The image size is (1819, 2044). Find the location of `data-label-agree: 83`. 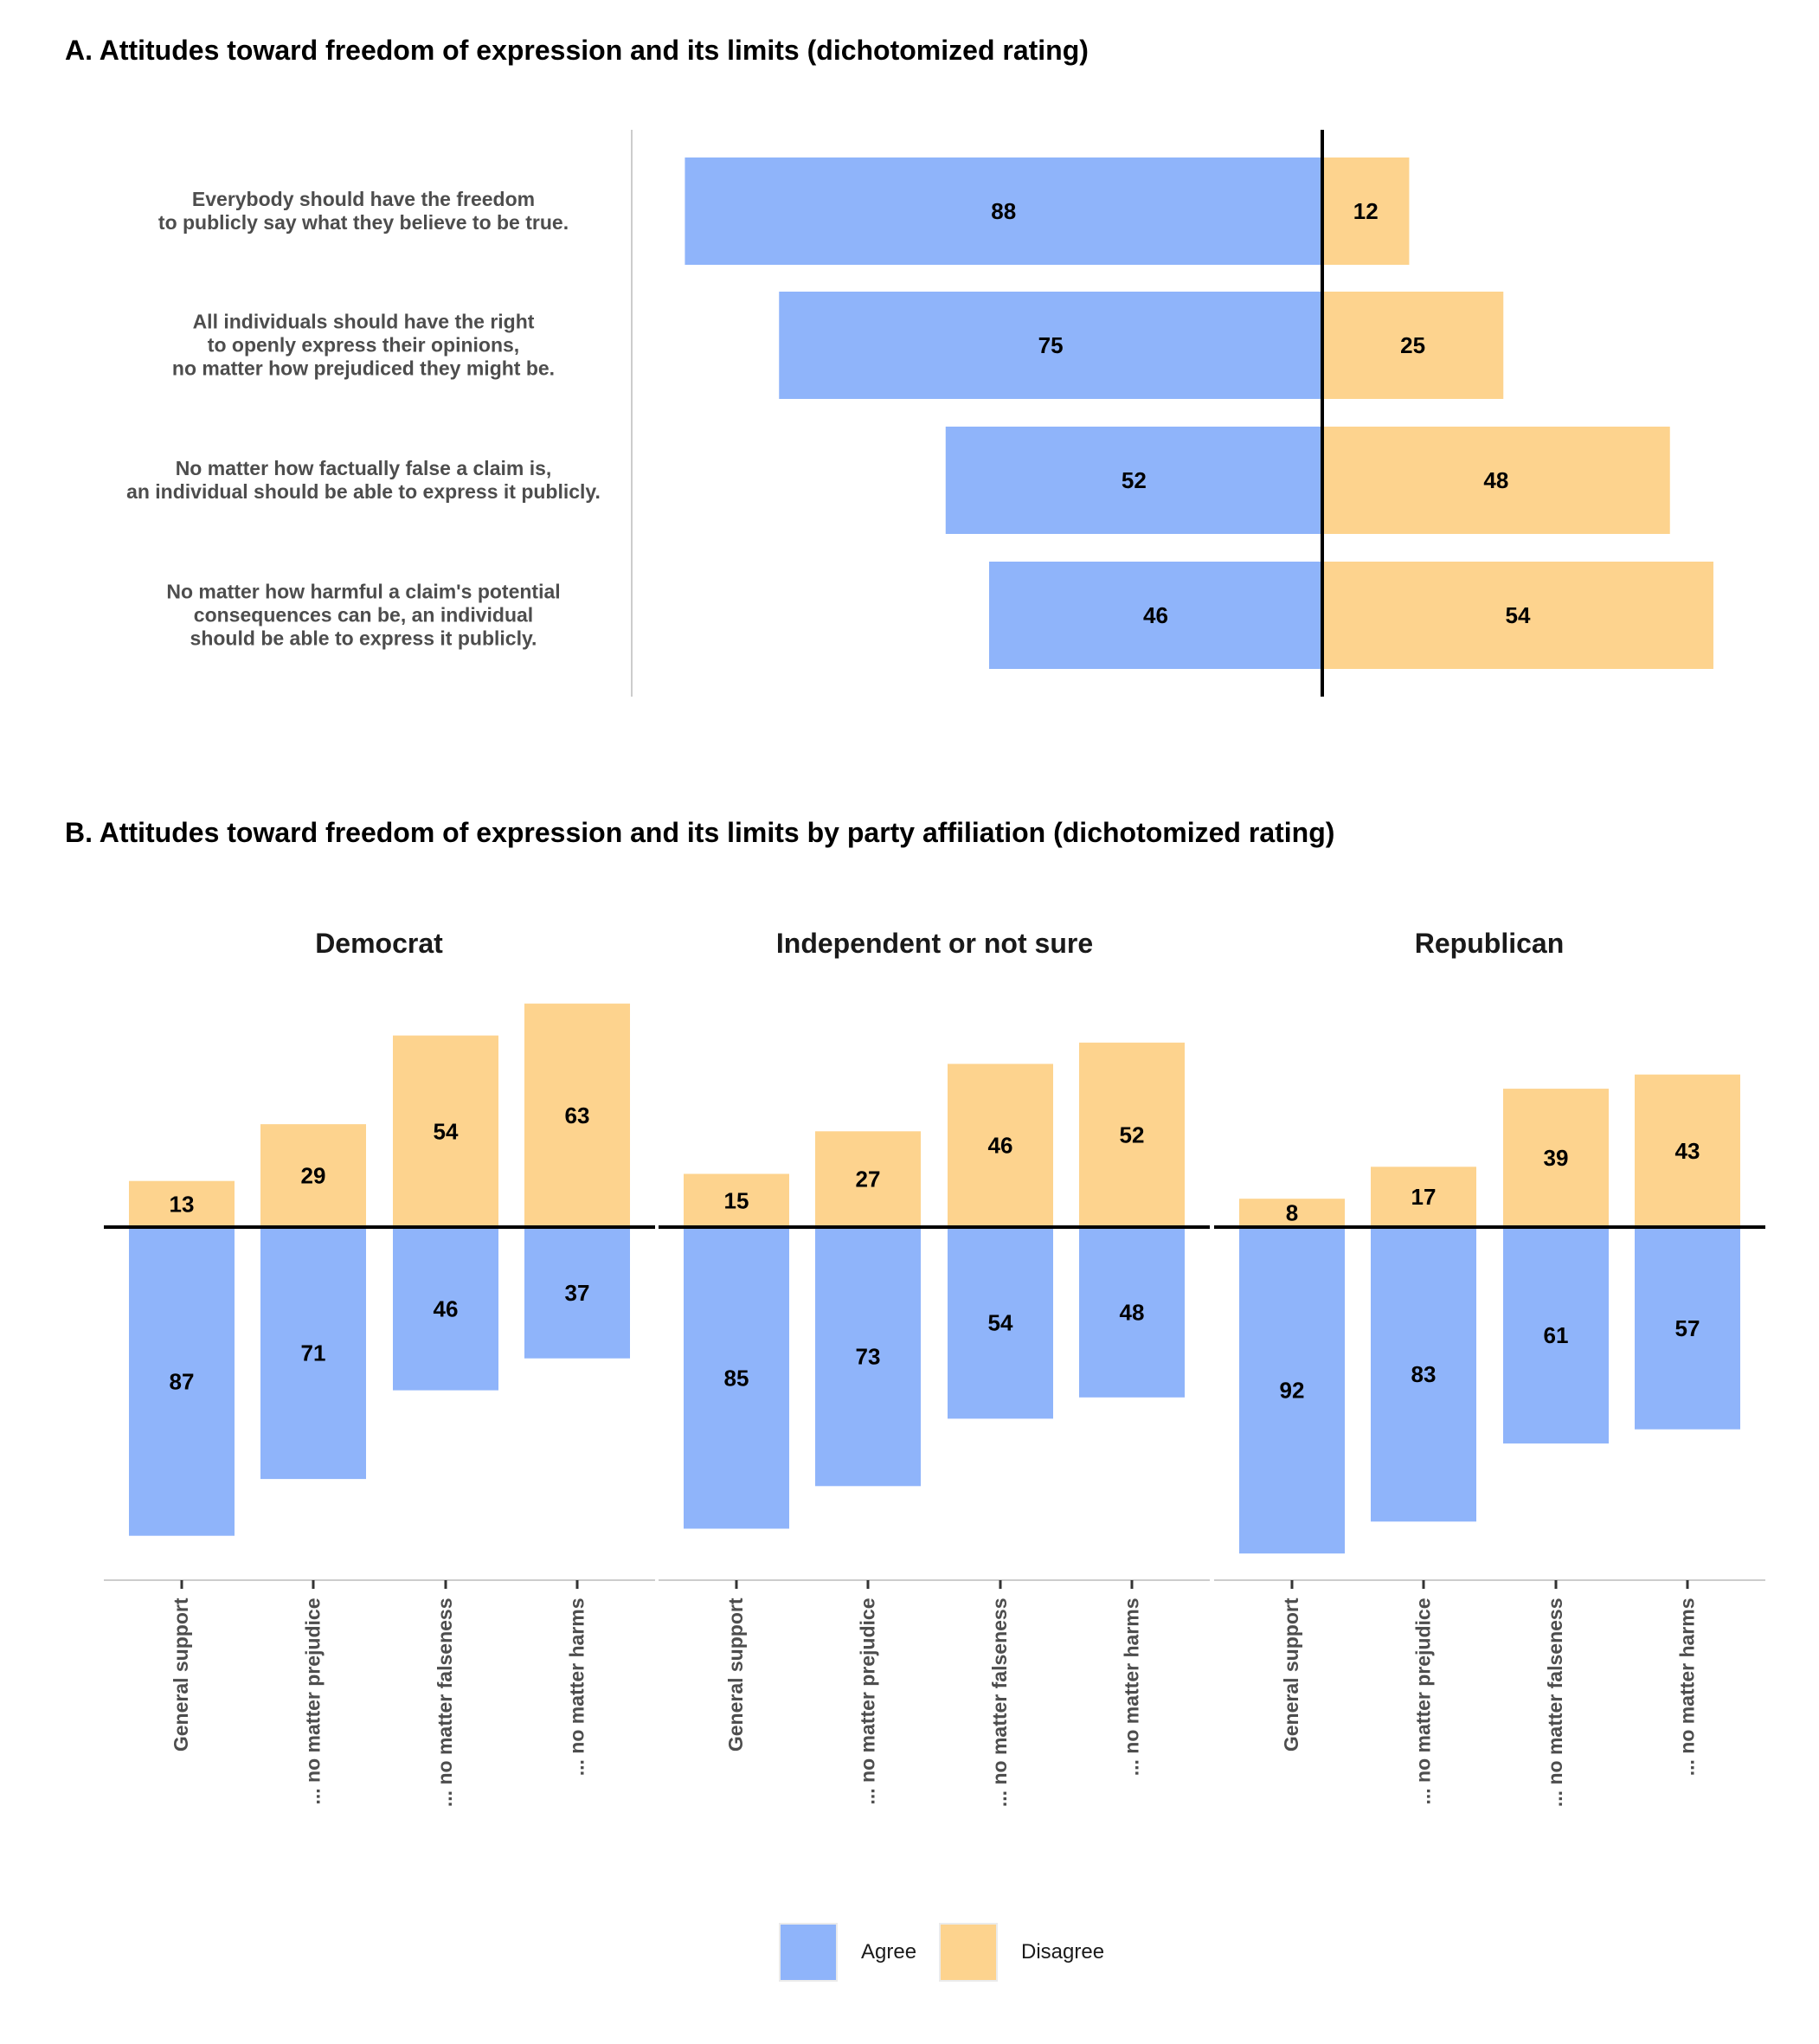

data-label-agree: 83 is located at coordinates (1424, 1374).